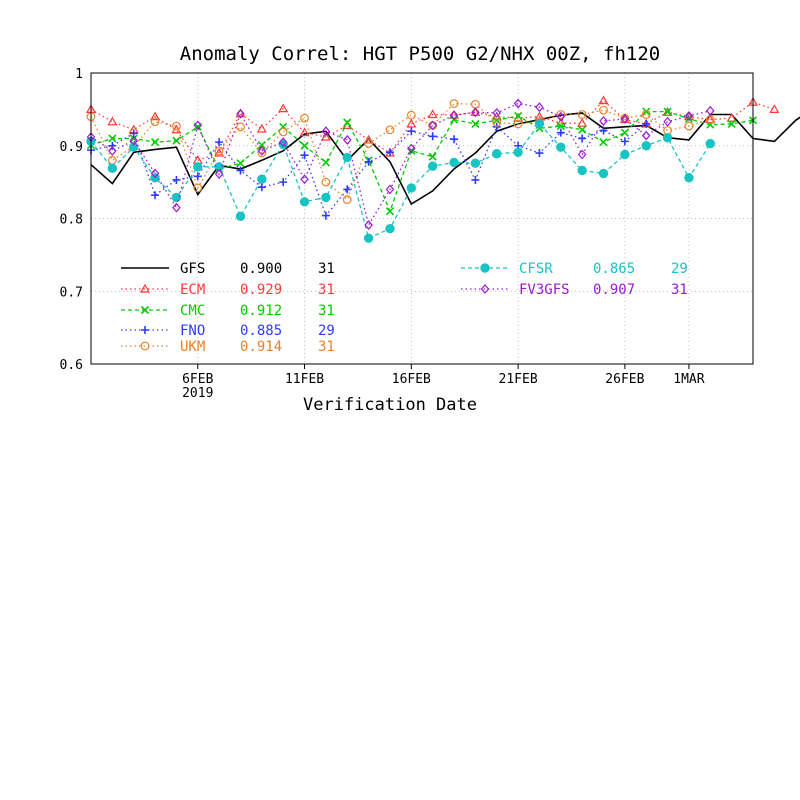  I want to click on legend-item-ecm: ECM 0.929 31, so click(228, 290).